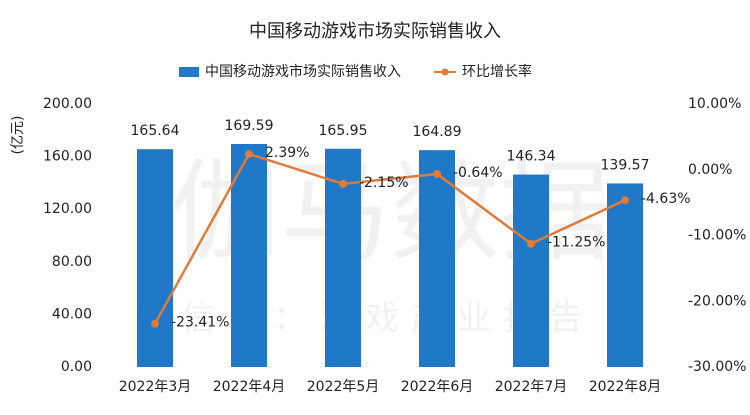 The width and height of the screenshot is (750, 415). What do you see at coordinates (200, 323) in the screenshot?
I see `line-value-label: -23.41%` at bounding box center [200, 323].